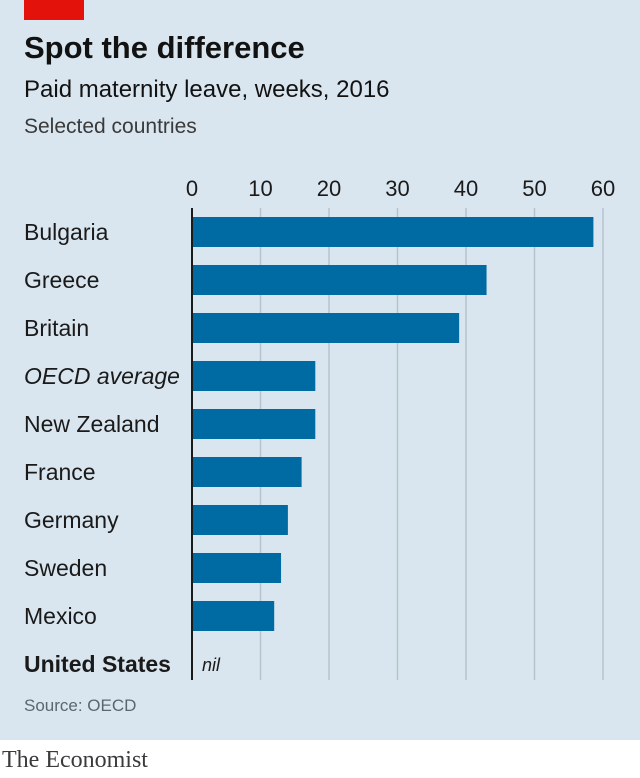 This screenshot has width=640, height=778. What do you see at coordinates (233, 616) in the screenshot?
I see `bar-mexico` at bounding box center [233, 616].